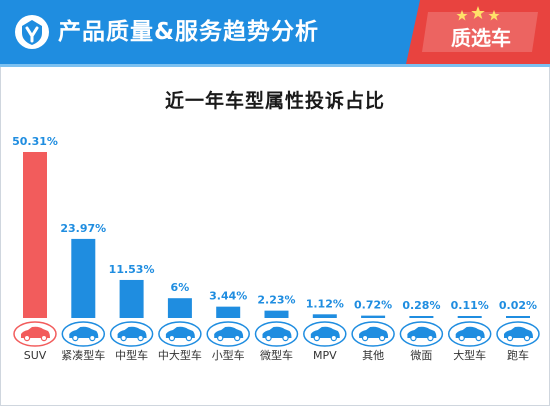 Image resolution: width=550 pixels, height=406 pixels. I want to click on value-label-4: 3.44%, so click(228, 296).